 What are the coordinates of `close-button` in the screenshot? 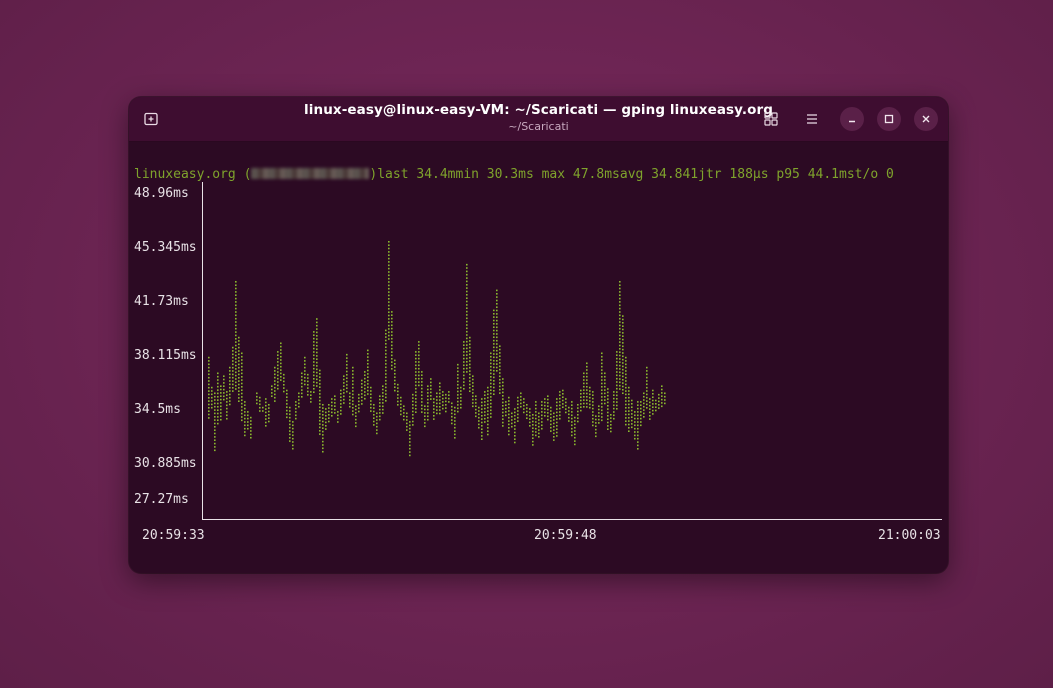 It's located at (926, 119).